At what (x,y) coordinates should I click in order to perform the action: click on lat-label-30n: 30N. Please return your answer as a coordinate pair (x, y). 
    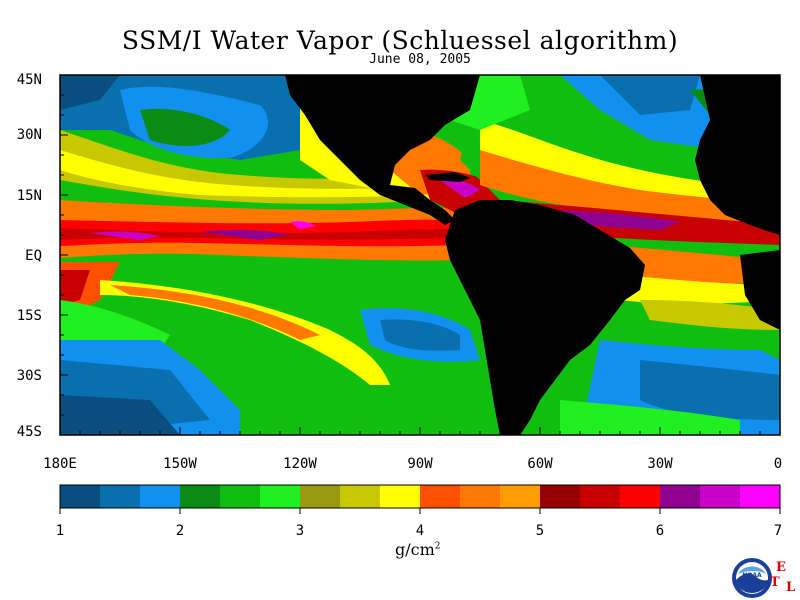
    Looking at the image, I should click on (29, 135).